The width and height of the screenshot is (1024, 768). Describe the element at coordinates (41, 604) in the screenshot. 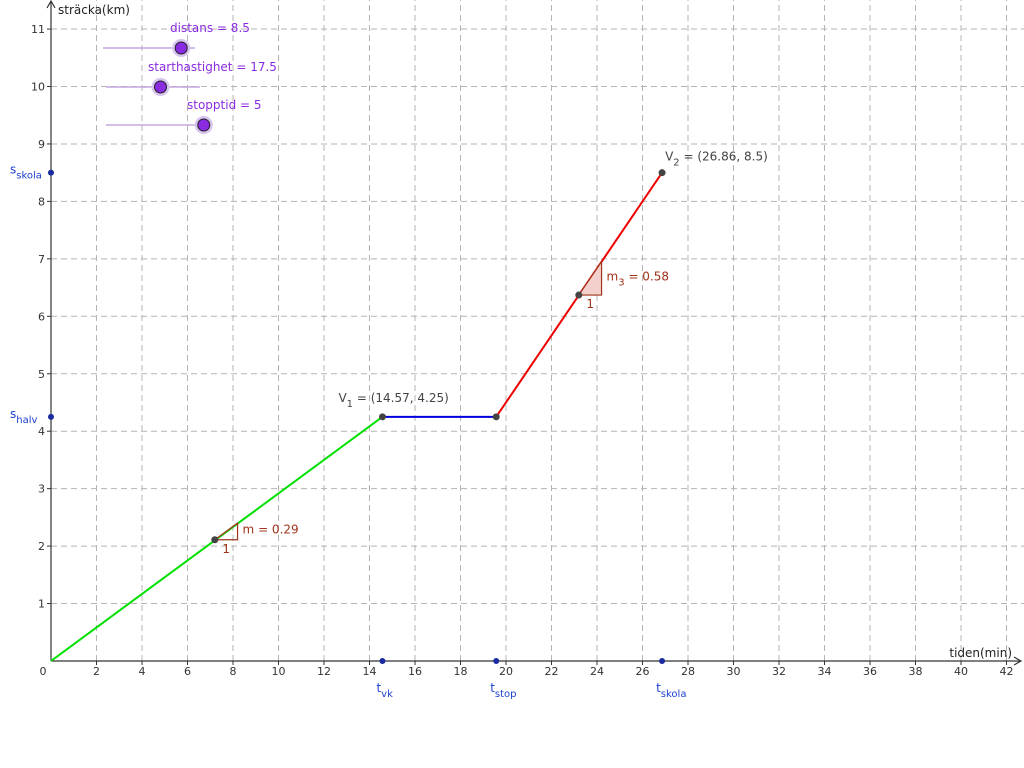

I see `y-tick-label: 1` at that location.